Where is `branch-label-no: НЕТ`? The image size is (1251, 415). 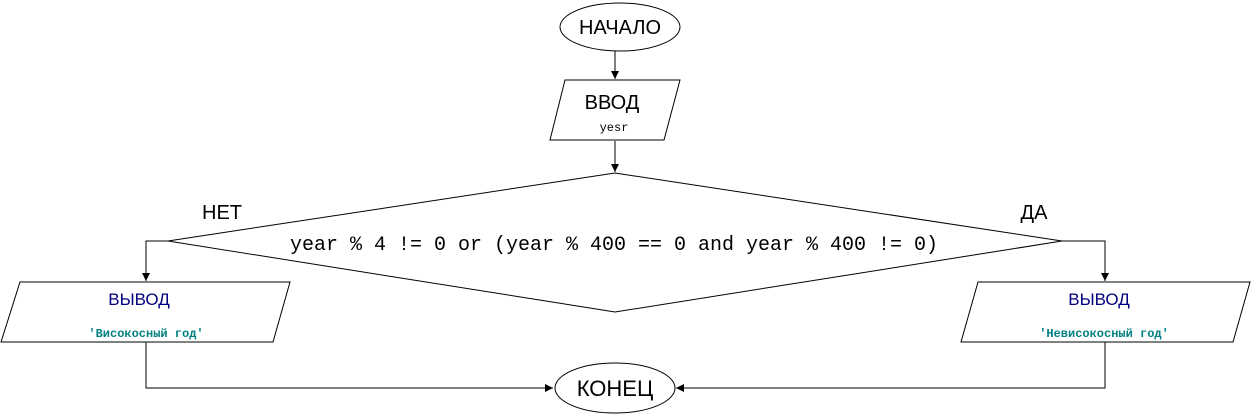 branch-label-no: НЕТ is located at coordinates (222, 213).